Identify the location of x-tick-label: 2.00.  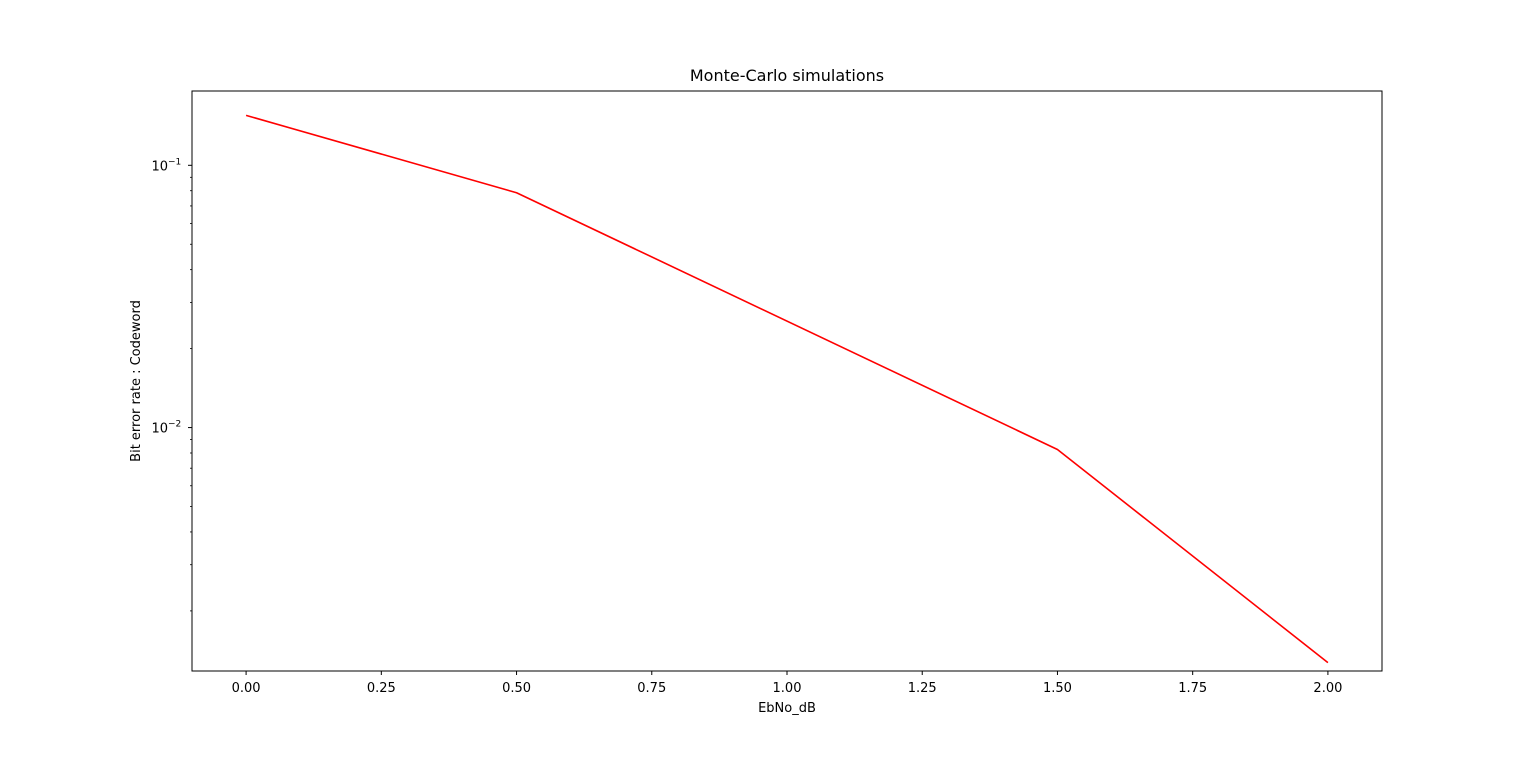
(1327, 688).